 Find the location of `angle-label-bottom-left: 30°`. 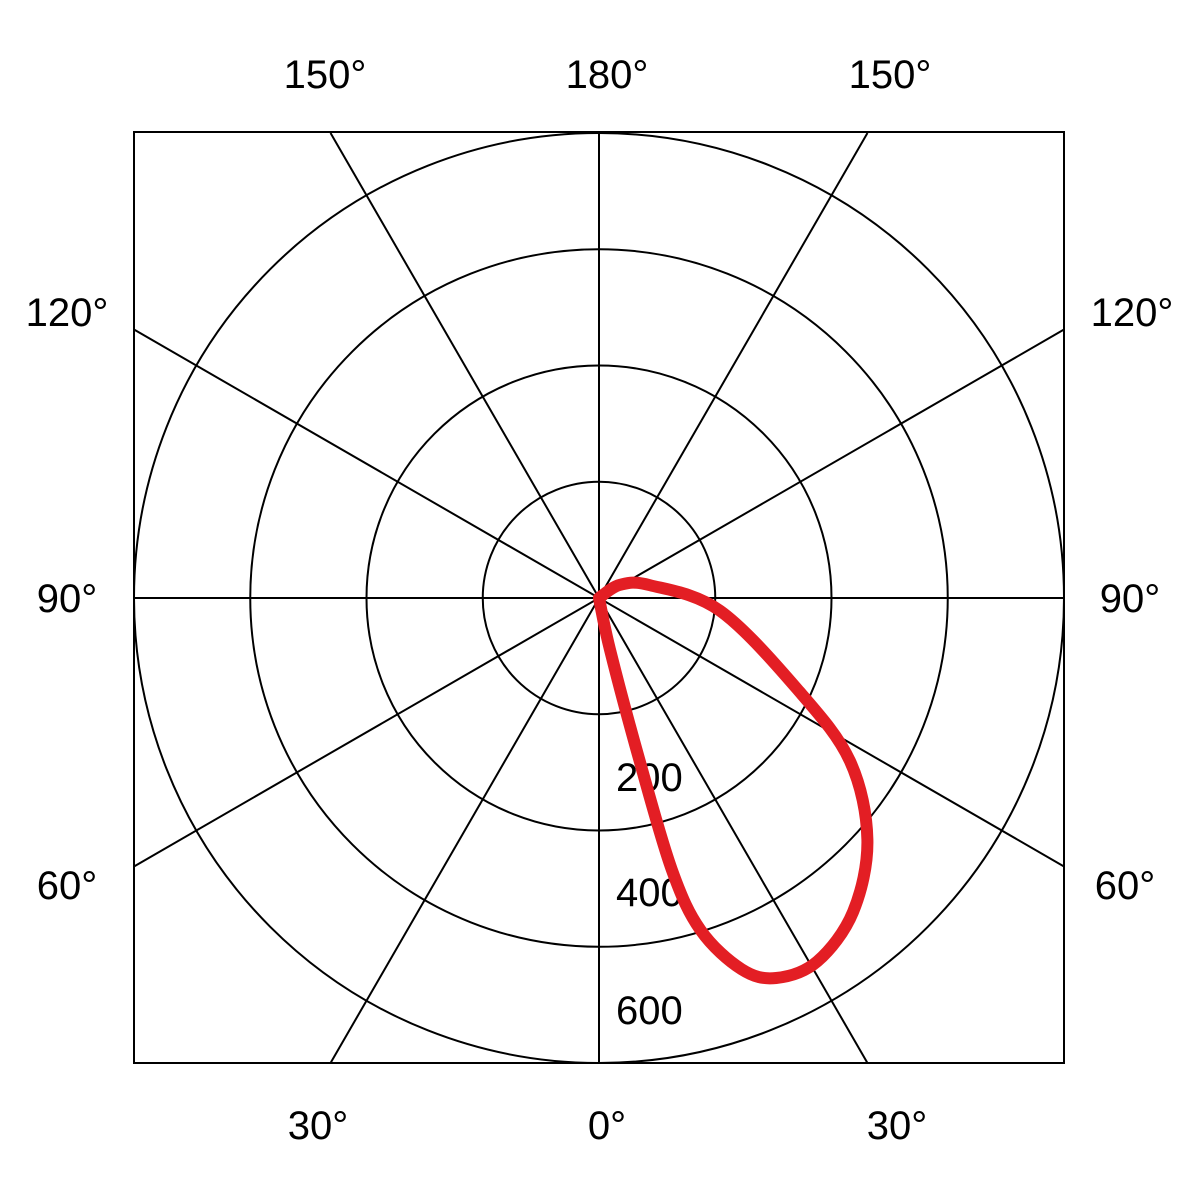

angle-label-bottom-left: 30° is located at coordinates (318, 1126).